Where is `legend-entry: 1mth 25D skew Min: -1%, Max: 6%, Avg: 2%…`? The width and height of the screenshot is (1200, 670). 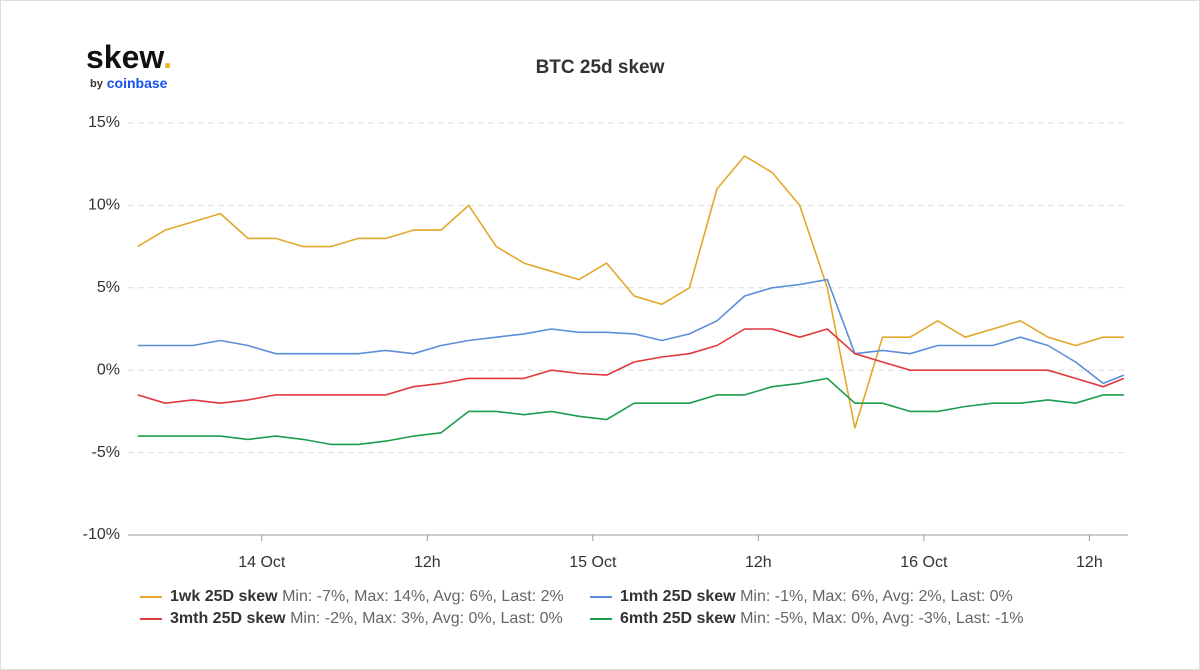
legend-entry: 1mth 25D skew Min: -1%, Max: 6%, Avg: 2%… is located at coordinates (816, 596).